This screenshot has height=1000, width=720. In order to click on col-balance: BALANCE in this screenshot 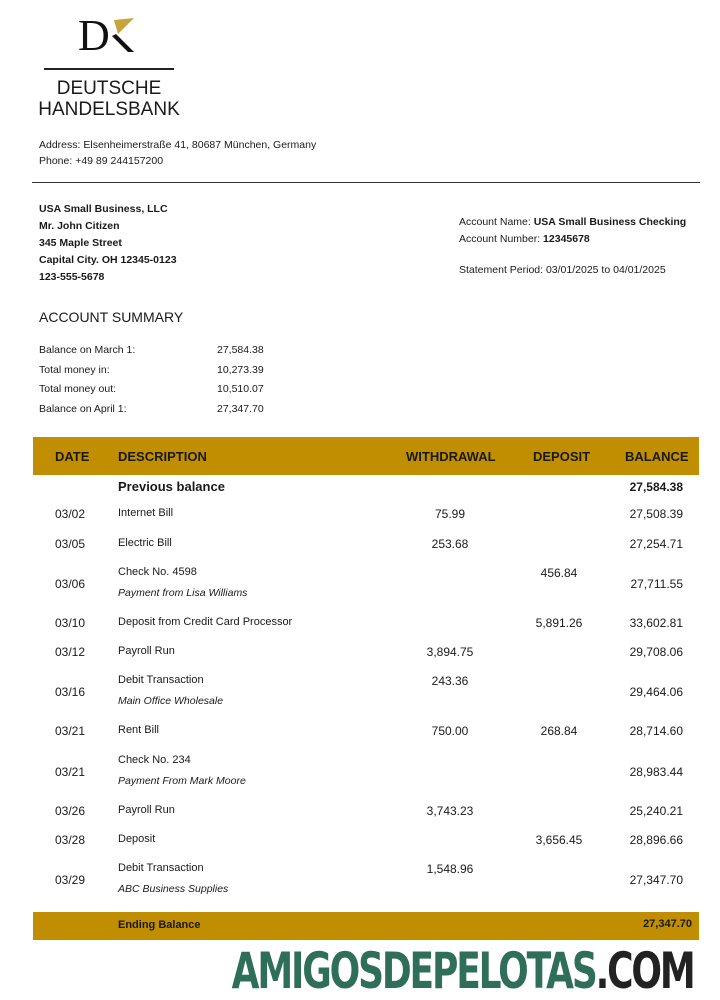, I will do `click(657, 456)`.